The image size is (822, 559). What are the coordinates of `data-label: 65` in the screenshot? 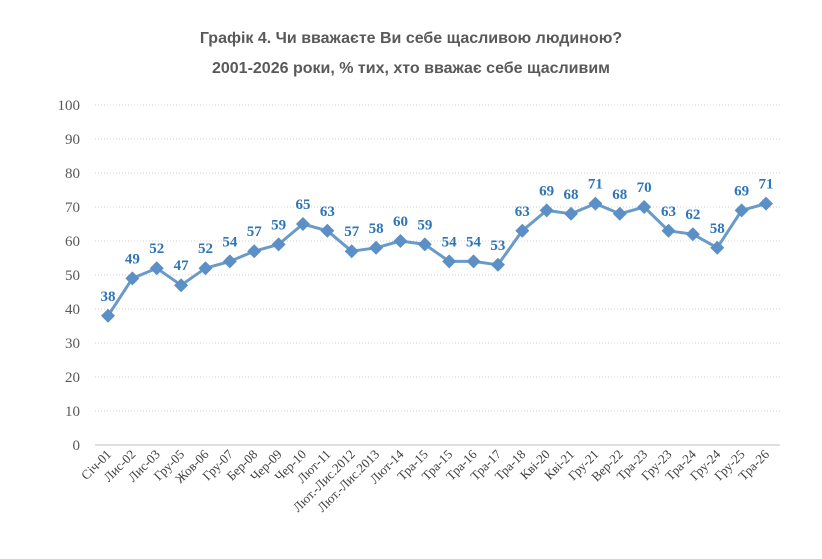 It's located at (302, 205).